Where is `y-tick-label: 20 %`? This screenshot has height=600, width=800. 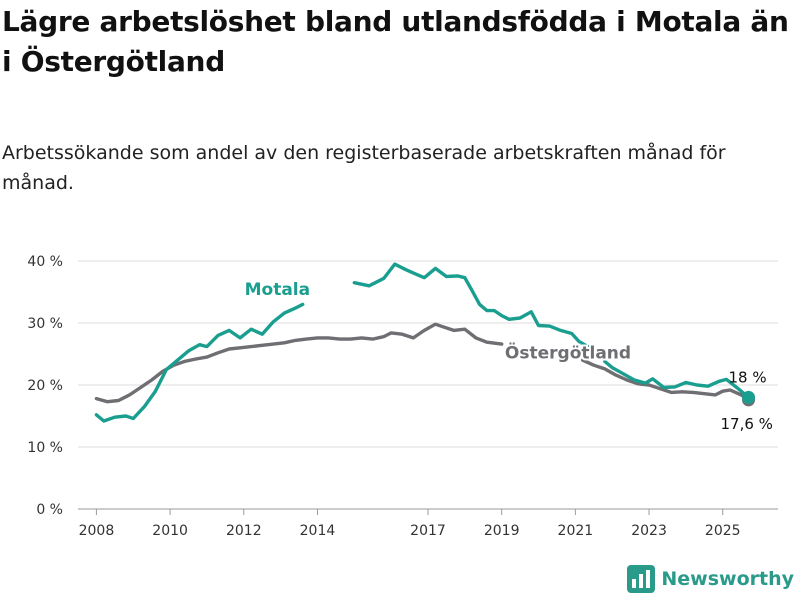 y-tick-label: 20 % is located at coordinates (45, 386).